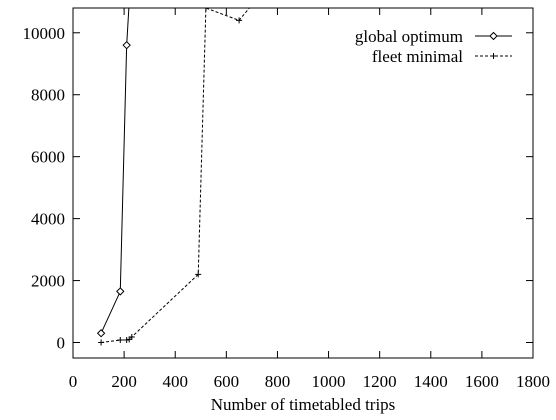 The height and width of the screenshot is (420, 556). What do you see at coordinates (278, 381) in the screenshot?
I see `x-tick-label: 800` at bounding box center [278, 381].